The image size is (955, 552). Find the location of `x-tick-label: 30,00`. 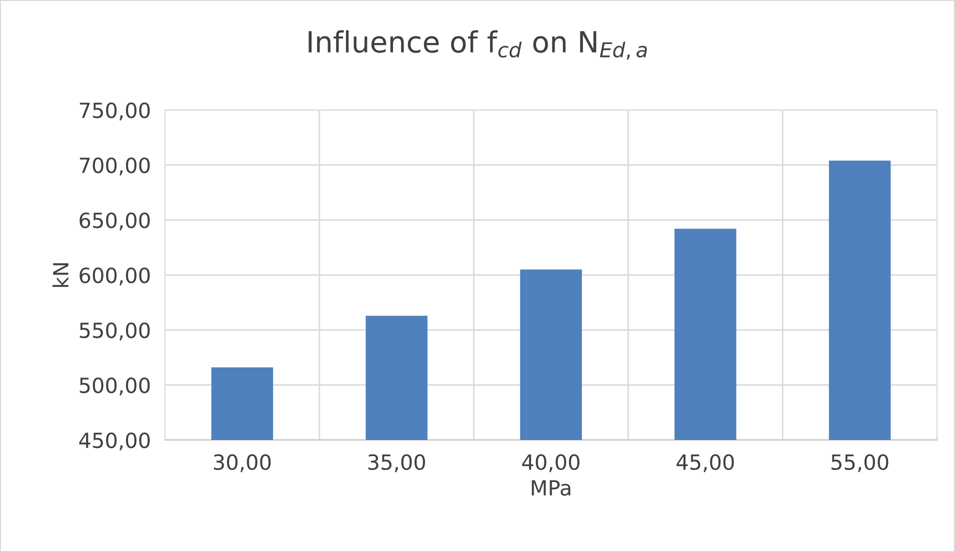

x-tick-label: 30,00 is located at coordinates (242, 463).